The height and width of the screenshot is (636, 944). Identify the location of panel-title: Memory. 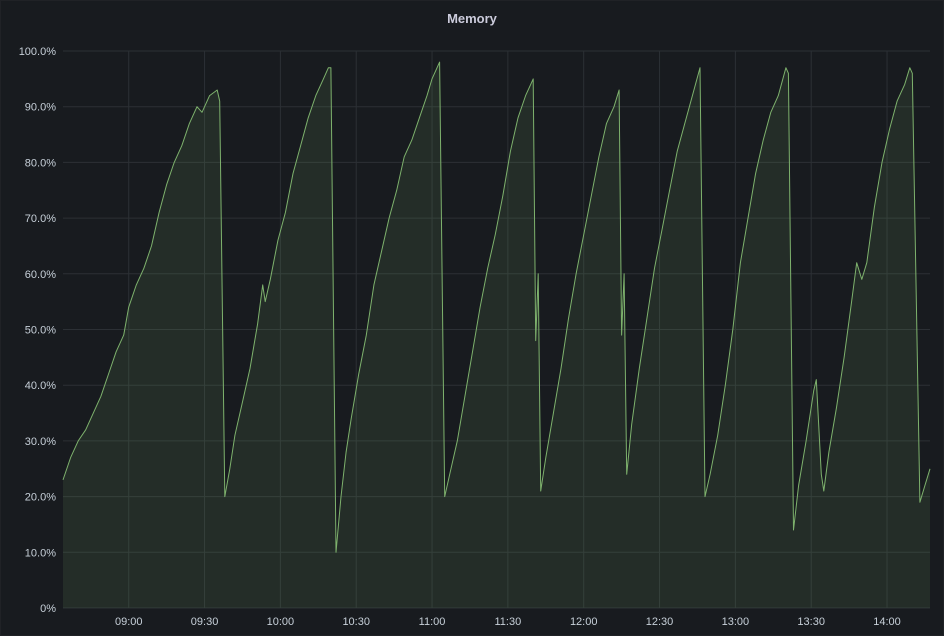
(472, 18).